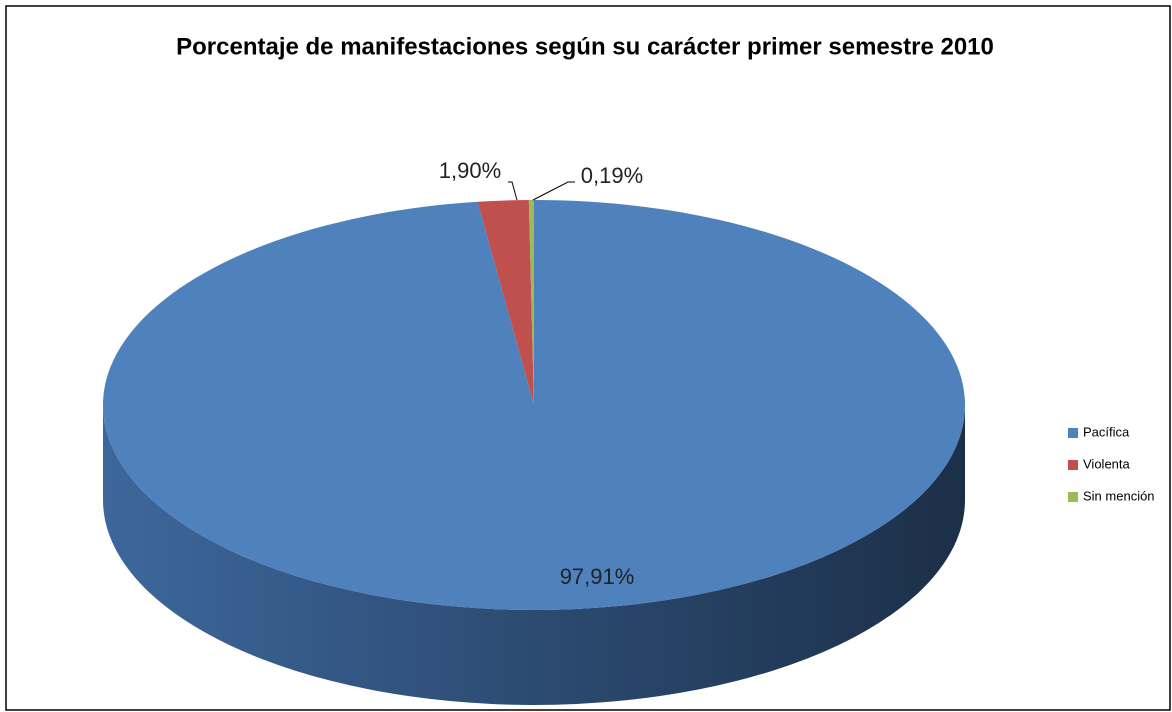 The width and height of the screenshot is (1172, 712). Describe the element at coordinates (1119, 495) in the screenshot. I see `legend-label: Sin mención` at that location.